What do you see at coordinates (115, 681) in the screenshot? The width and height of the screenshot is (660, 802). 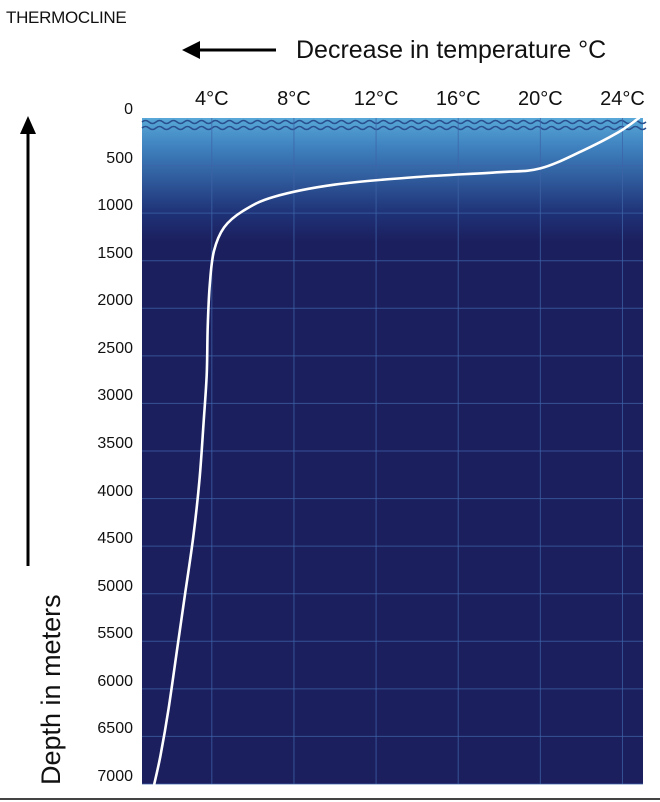 I see `y-tick-label: 6000` at bounding box center [115, 681].